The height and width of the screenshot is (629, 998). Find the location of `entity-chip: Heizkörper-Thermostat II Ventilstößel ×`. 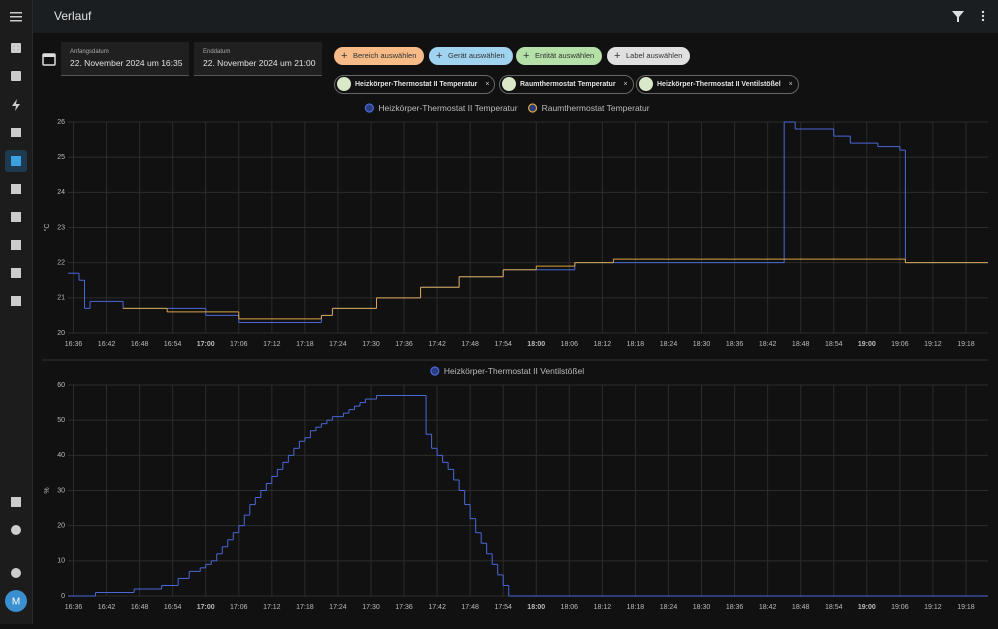

entity-chip: Heizkörper-Thermostat II Ventilstößel × is located at coordinates (717, 84).